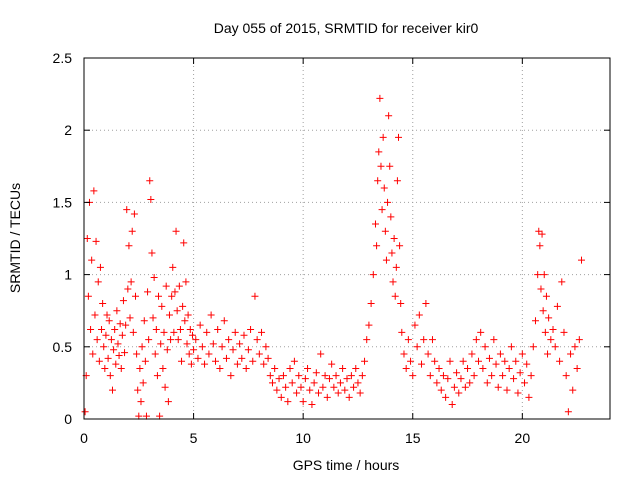 The height and width of the screenshot is (480, 640). I want to click on x-tick-label: 10, so click(303, 438).